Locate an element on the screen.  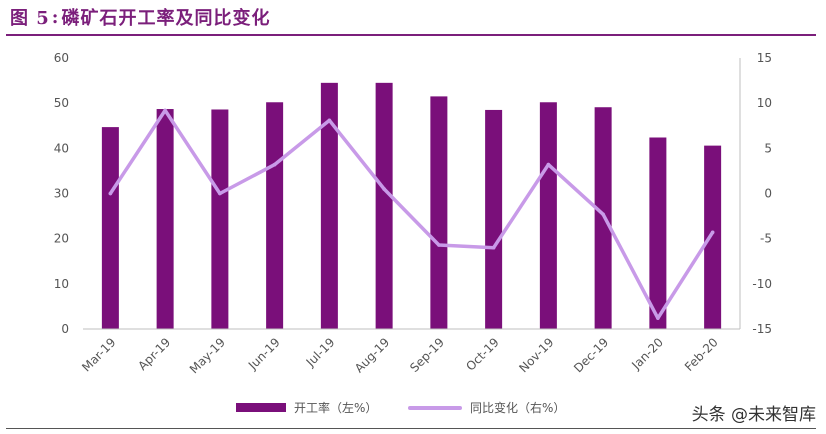
y-right-tick-label: 0 is located at coordinates (768, 194).